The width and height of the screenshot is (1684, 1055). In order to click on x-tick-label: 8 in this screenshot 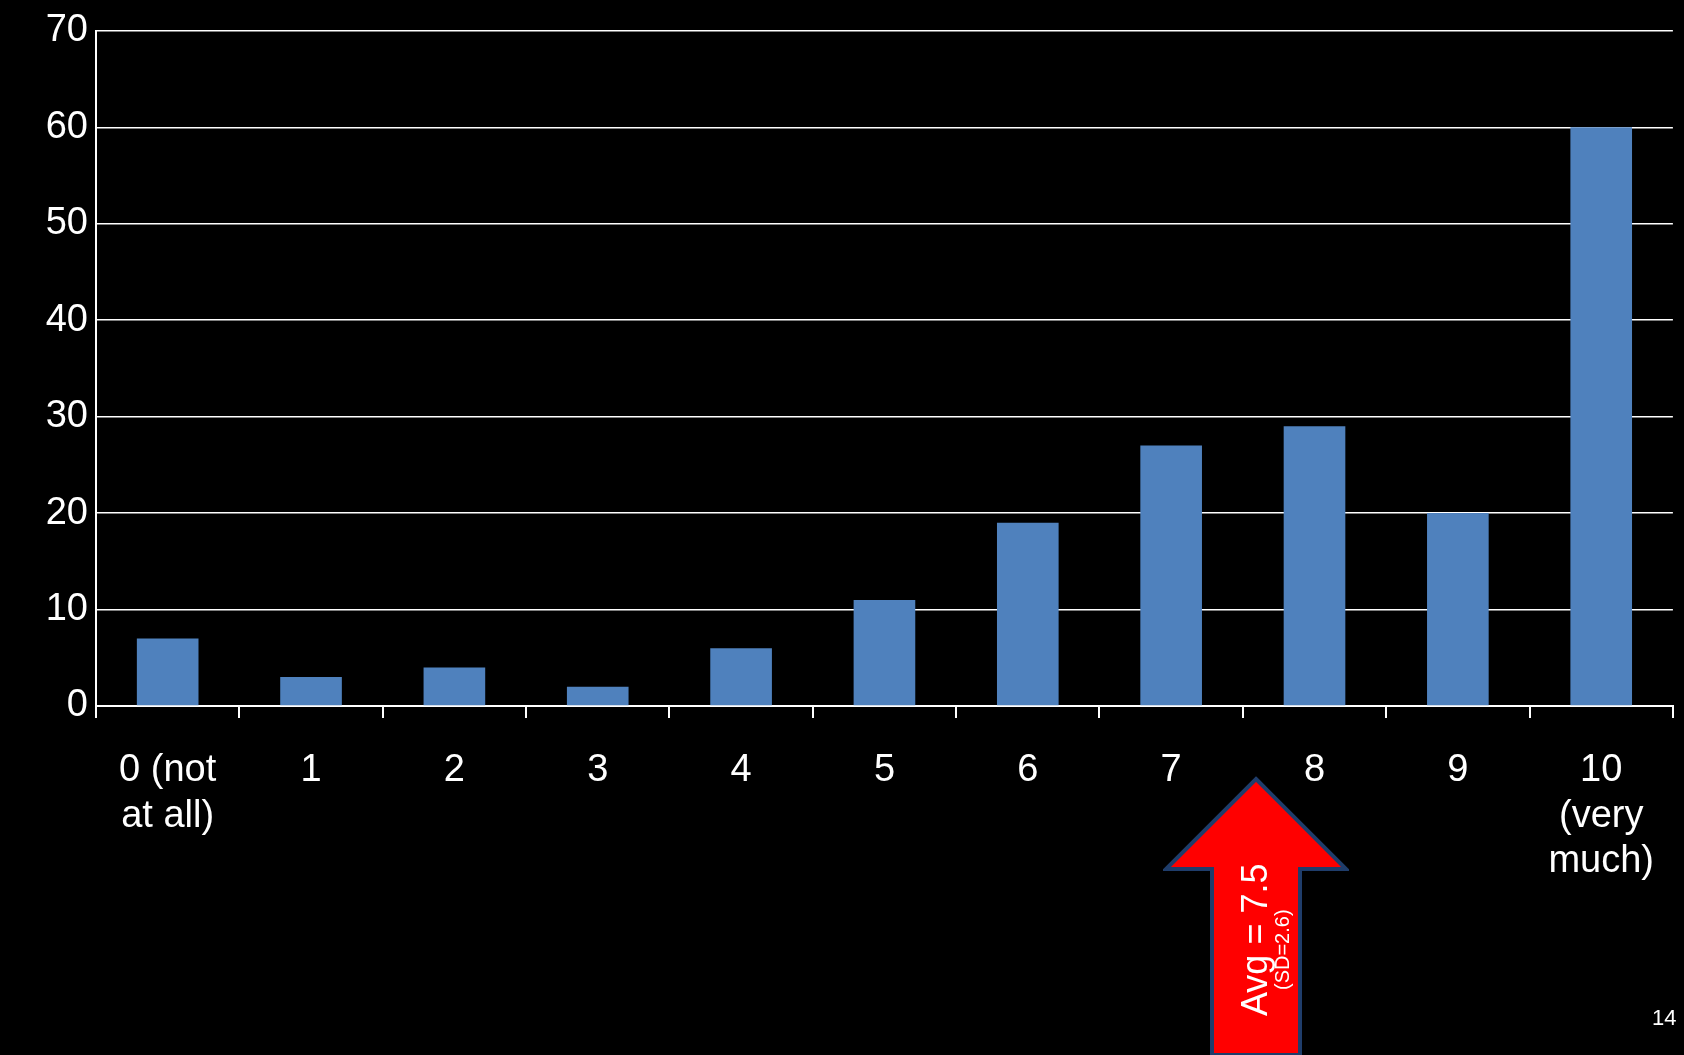, I will do `click(1314, 768)`.